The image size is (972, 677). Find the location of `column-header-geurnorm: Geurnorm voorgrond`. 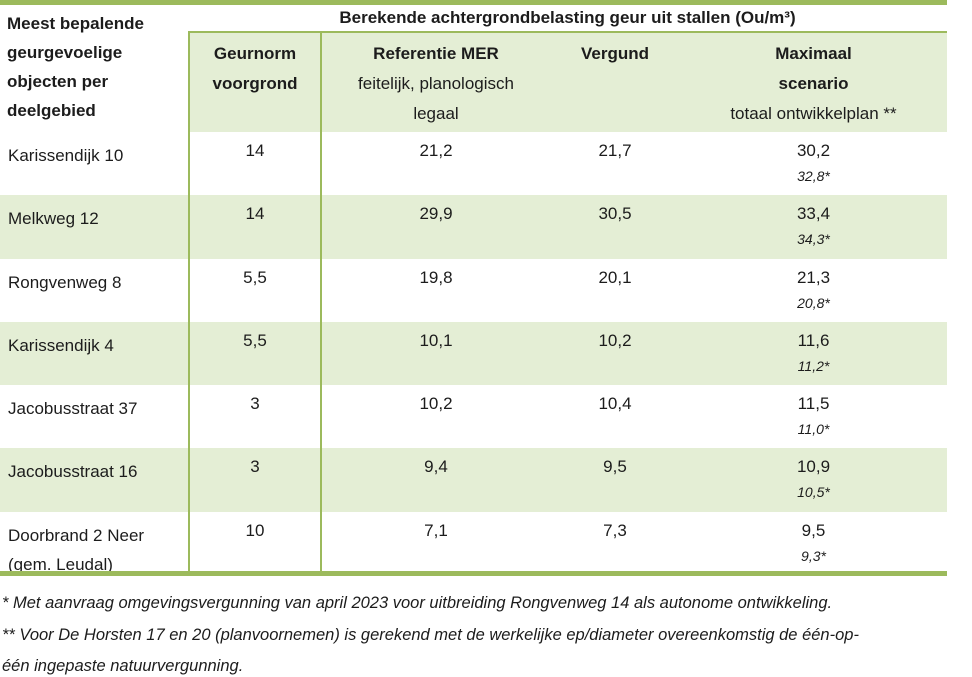

column-header-geurnorm: Geurnorm voorgrond is located at coordinates (255, 82).